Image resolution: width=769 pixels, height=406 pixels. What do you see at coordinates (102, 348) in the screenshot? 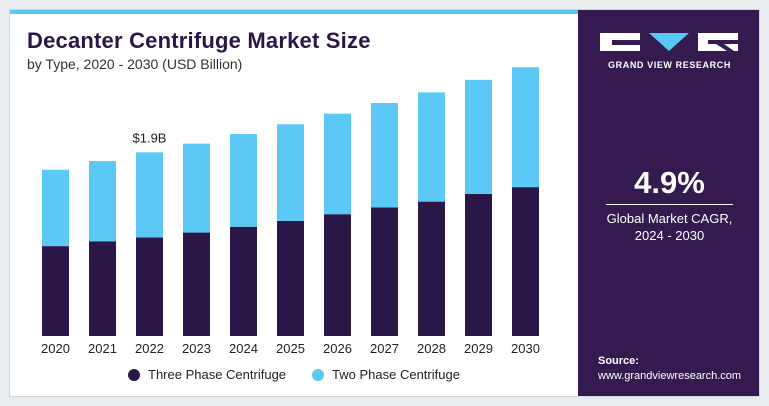
I see `x-tick-label-2021: 2021` at bounding box center [102, 348].